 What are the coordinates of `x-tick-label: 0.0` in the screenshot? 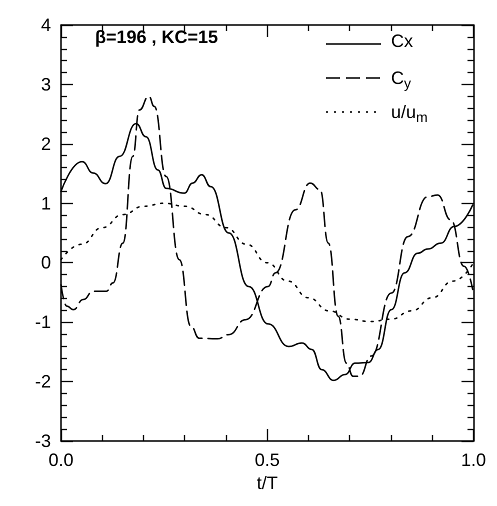 It's located at (61, 460).